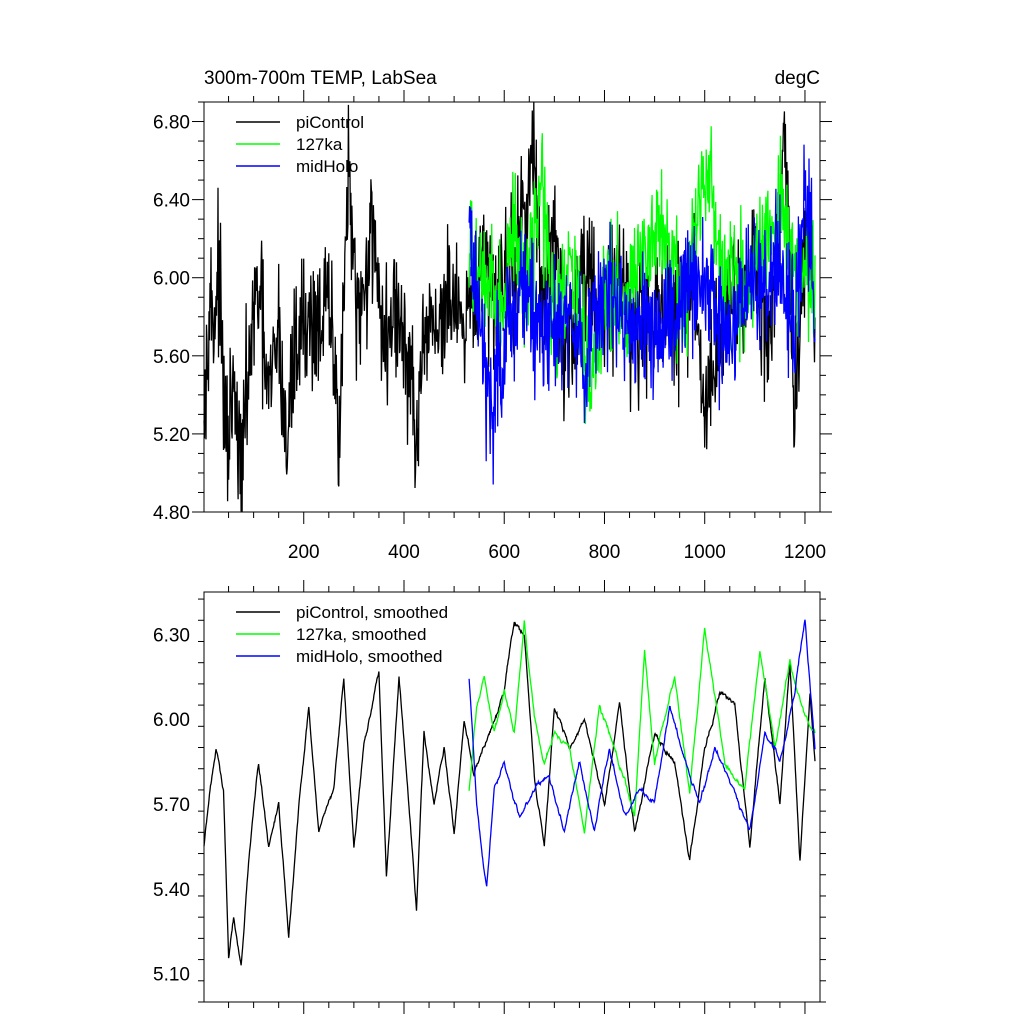 This screenshot has height=1024, width=1024. What do you see at coordinates (171, 890) in the screenshot?
I see `y-tick-label: 5.40` at bounding box center [171, 890].